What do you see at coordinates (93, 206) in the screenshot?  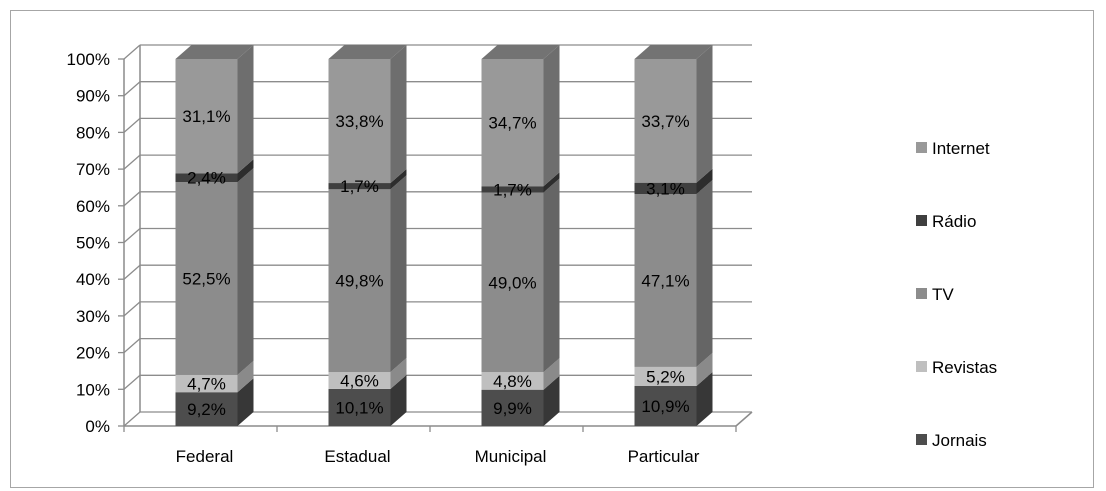 I see `y-tick-label: 60%` at bounding box center [93, 206].